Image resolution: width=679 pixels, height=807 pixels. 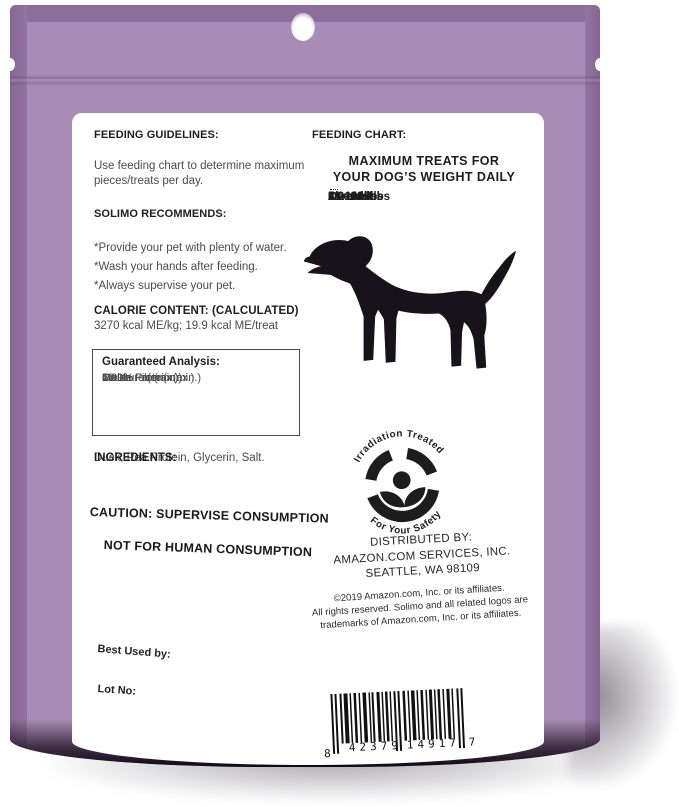 What do you see at coordinates (303, 27) in the screenshot?
I see `hang-hole` at bounding box center [303, 27].